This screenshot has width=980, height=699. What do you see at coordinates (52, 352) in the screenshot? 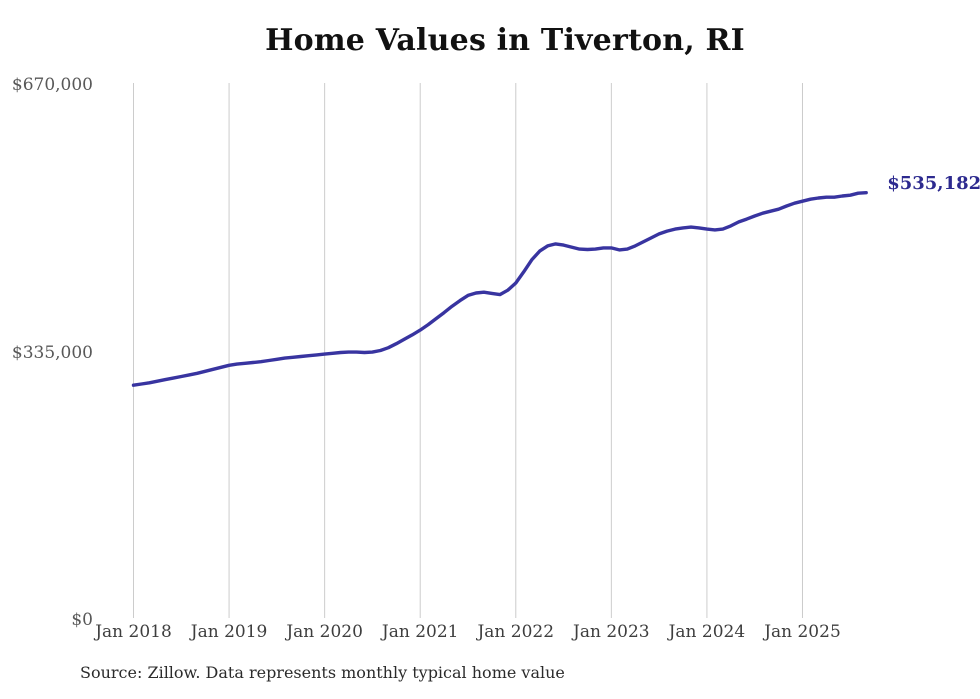
I see `y-tick-label: $335,000` at bounding box center [52, 352].